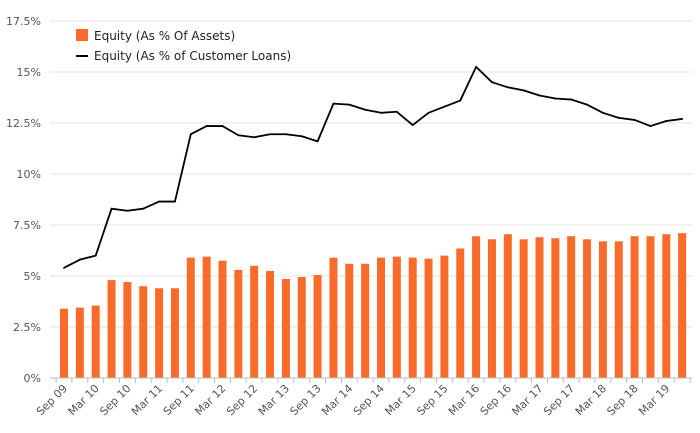 This screenshot has width=700, height=433. I want to click on x-tick-label: Sep 14, so click(369, 400).